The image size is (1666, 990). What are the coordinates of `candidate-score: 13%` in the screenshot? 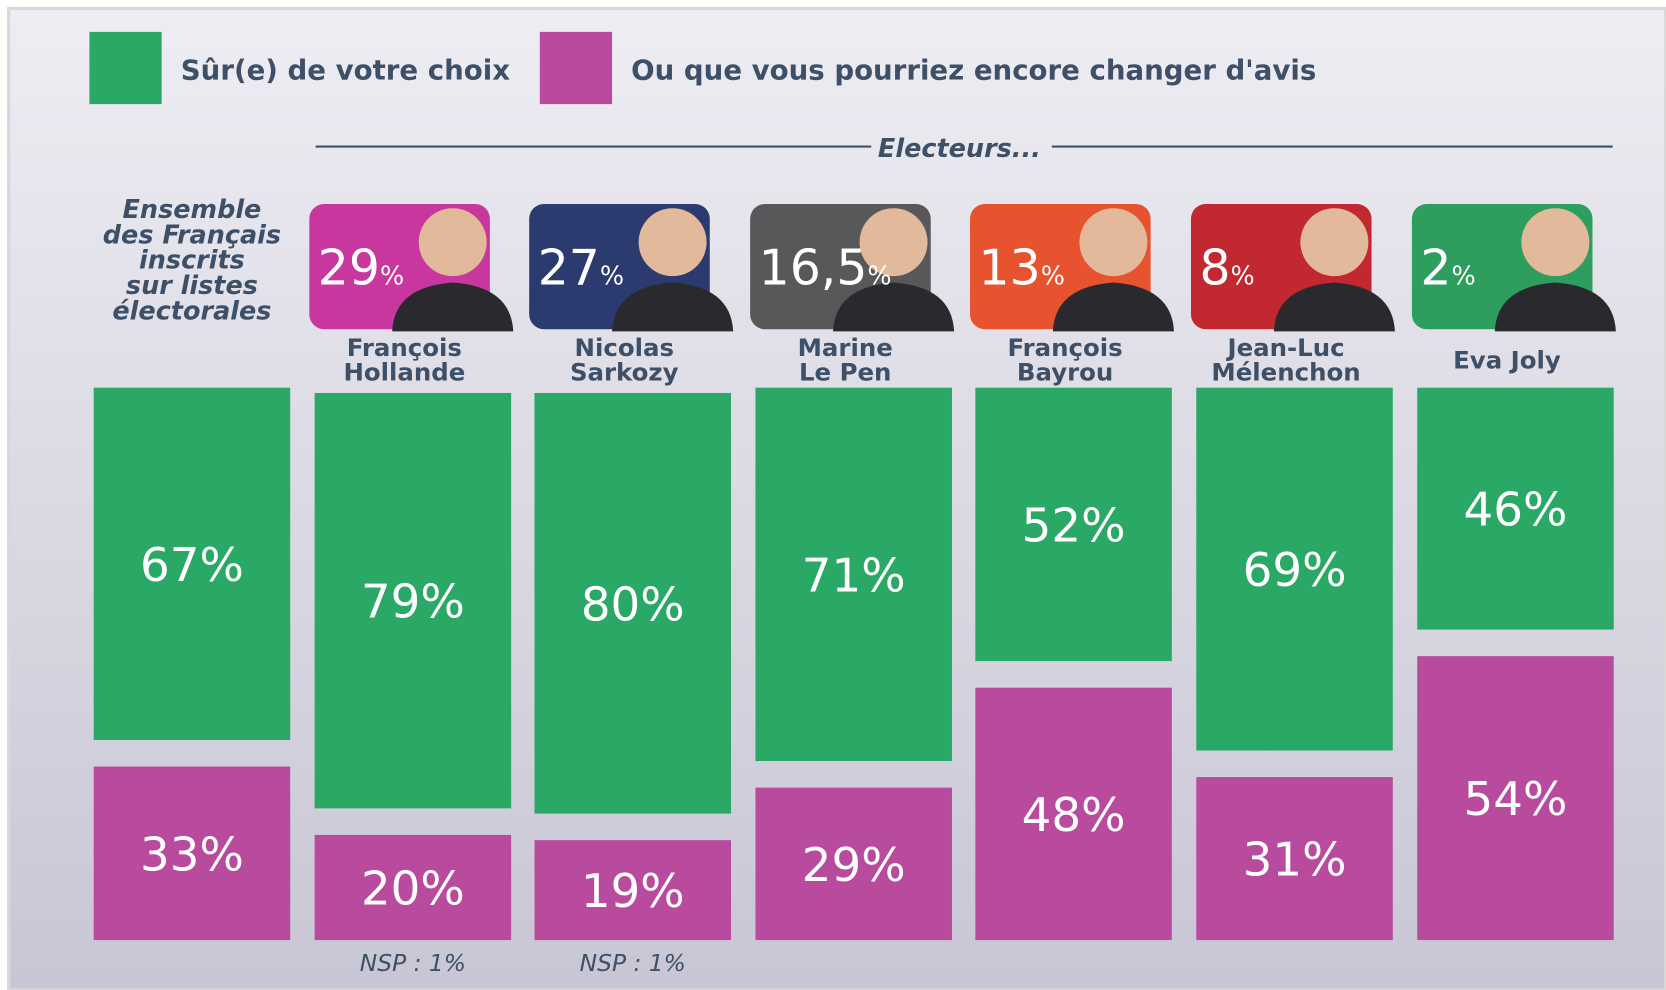 It's located at (1022, 268).